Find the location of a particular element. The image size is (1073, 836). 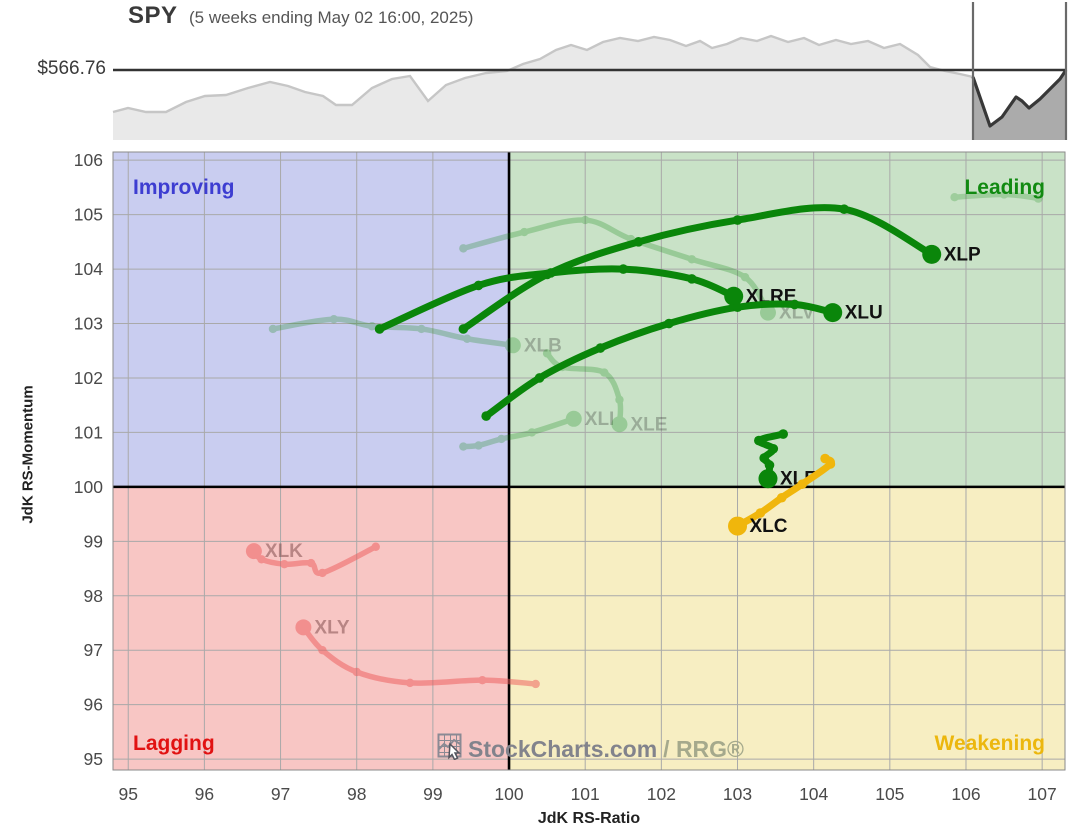

x-tick-label-100: 100 is located at coordinates (508, 794).